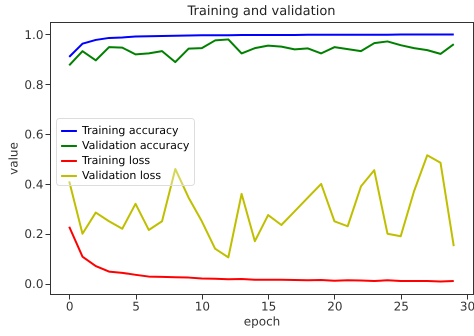  I want to click on legend-label: Validation loss, so click(122, 175).